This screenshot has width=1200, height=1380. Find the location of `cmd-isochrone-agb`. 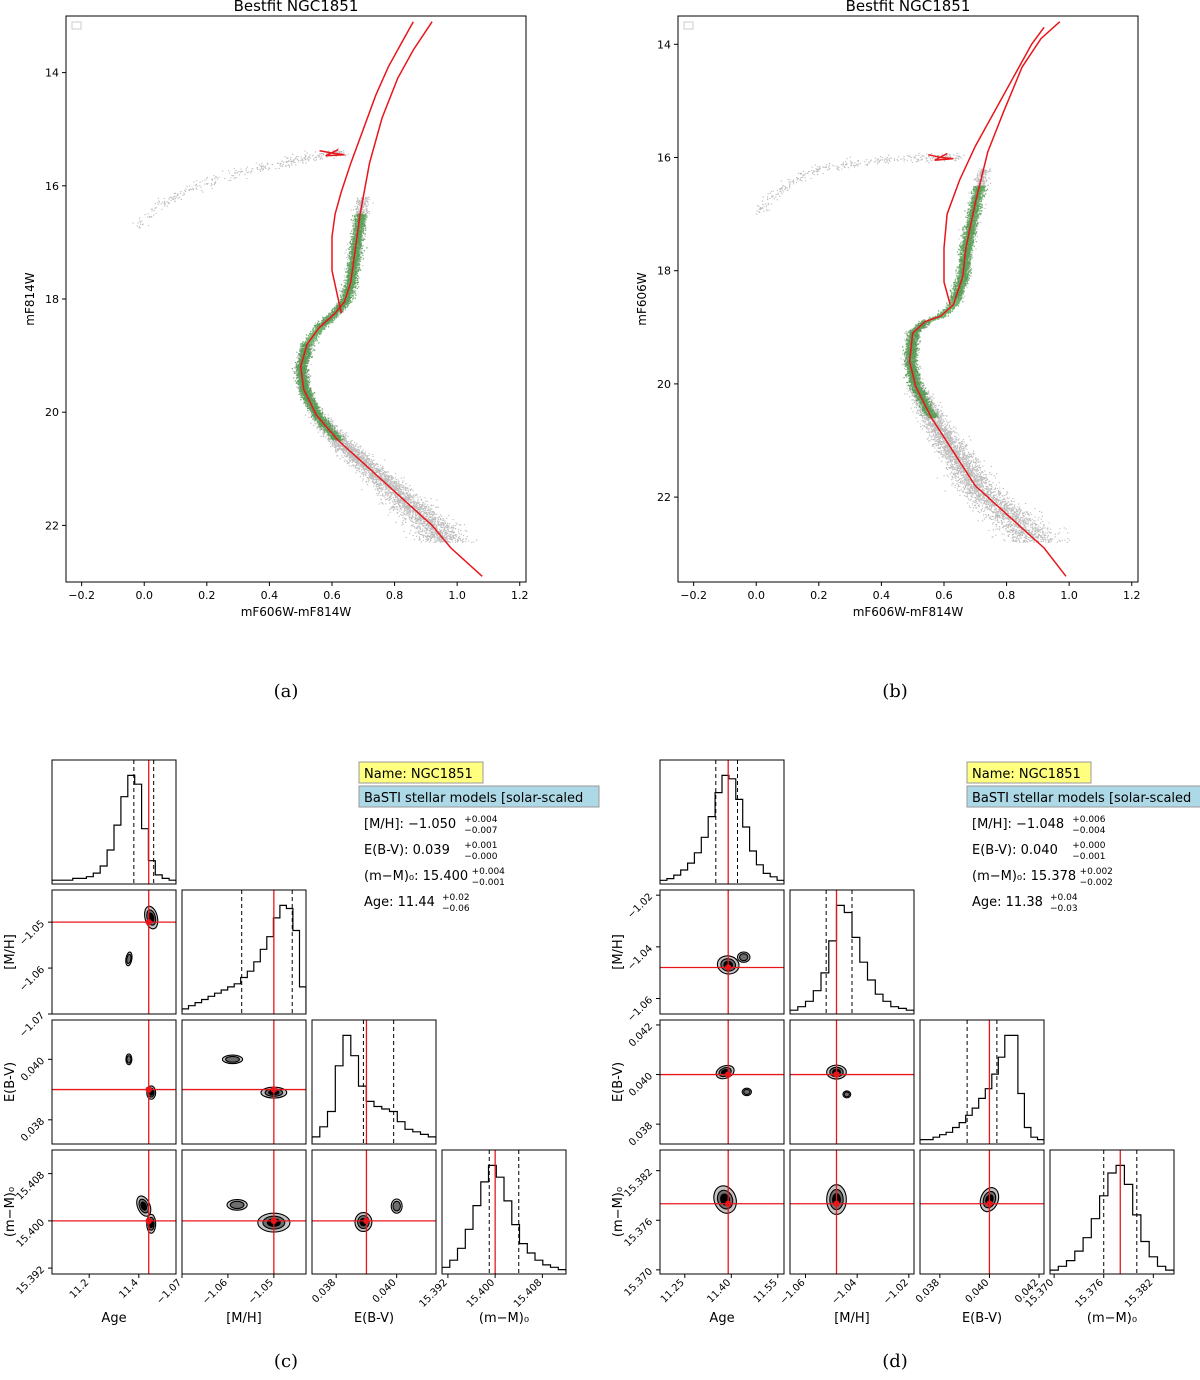

cmd-isochrone-agb is located at coordinates (994, 165).